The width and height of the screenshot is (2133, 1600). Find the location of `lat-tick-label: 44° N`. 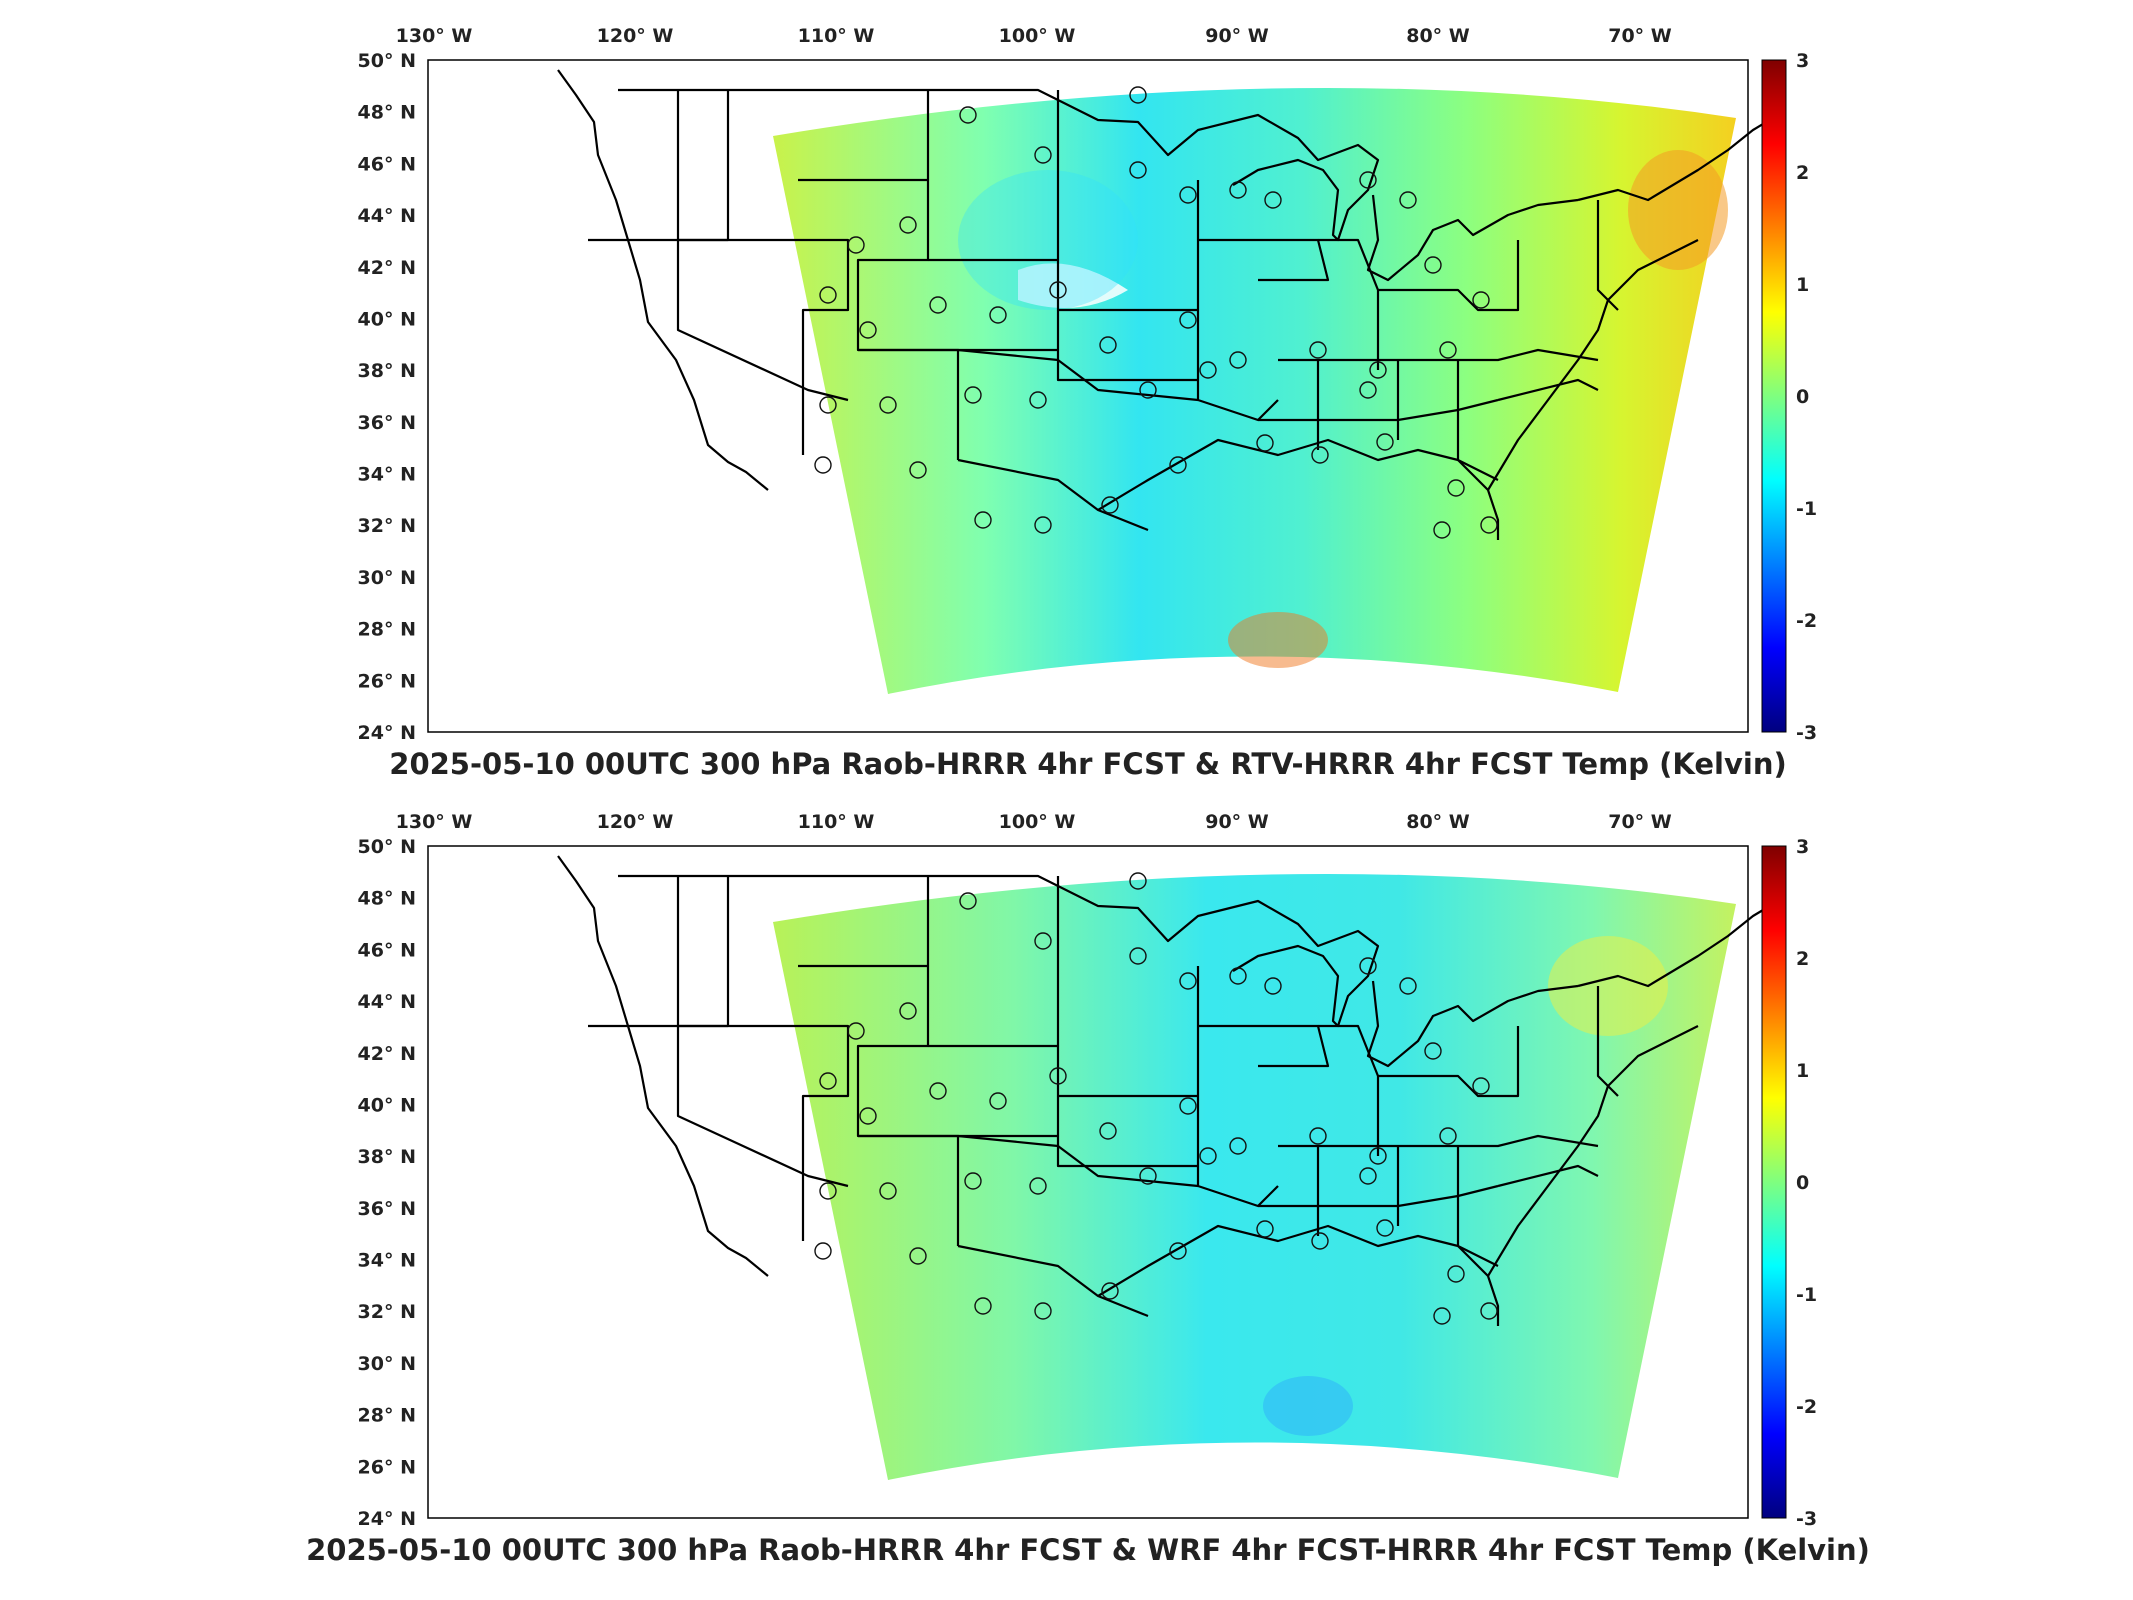

lat-tick-label: 44° N is located at coordinates (387, 216).